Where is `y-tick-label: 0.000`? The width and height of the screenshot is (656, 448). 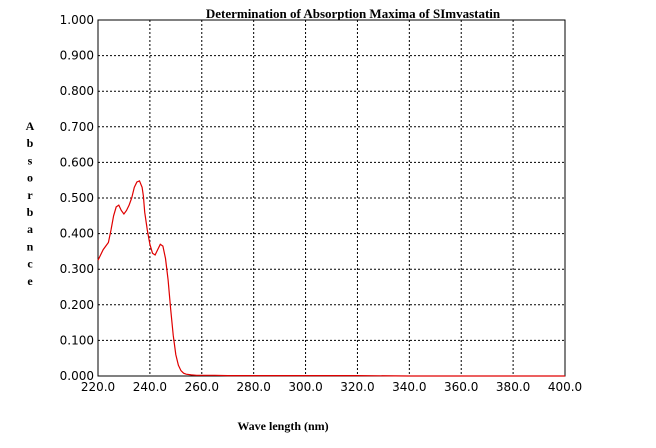
y-tick-label: 0.000 is located at coordinates (77, 376).